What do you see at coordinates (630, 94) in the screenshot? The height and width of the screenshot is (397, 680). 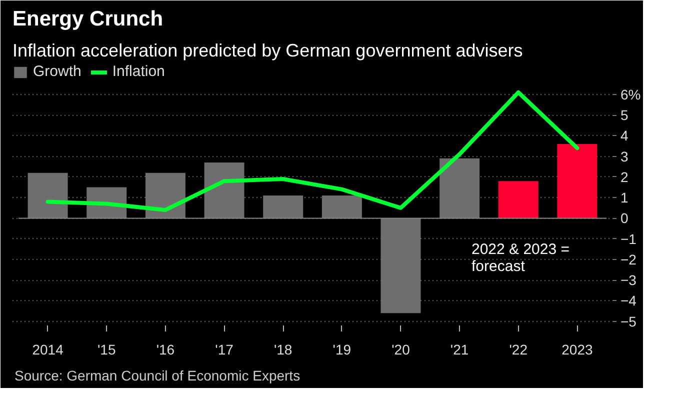 I see `y-tick-label: 6%` at bounding box center [630, 94].